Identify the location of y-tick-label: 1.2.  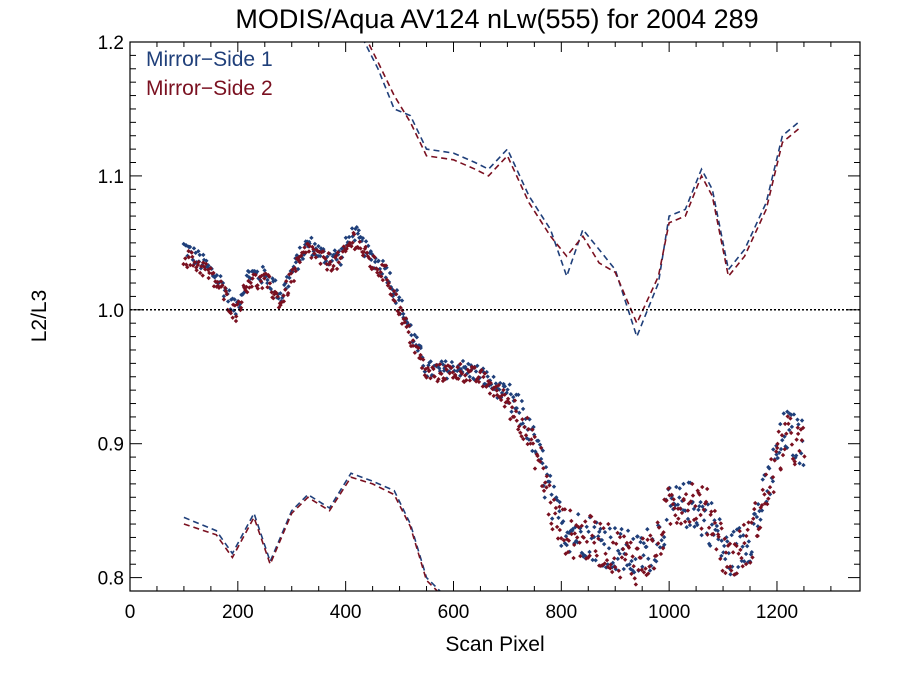
(111, 43).